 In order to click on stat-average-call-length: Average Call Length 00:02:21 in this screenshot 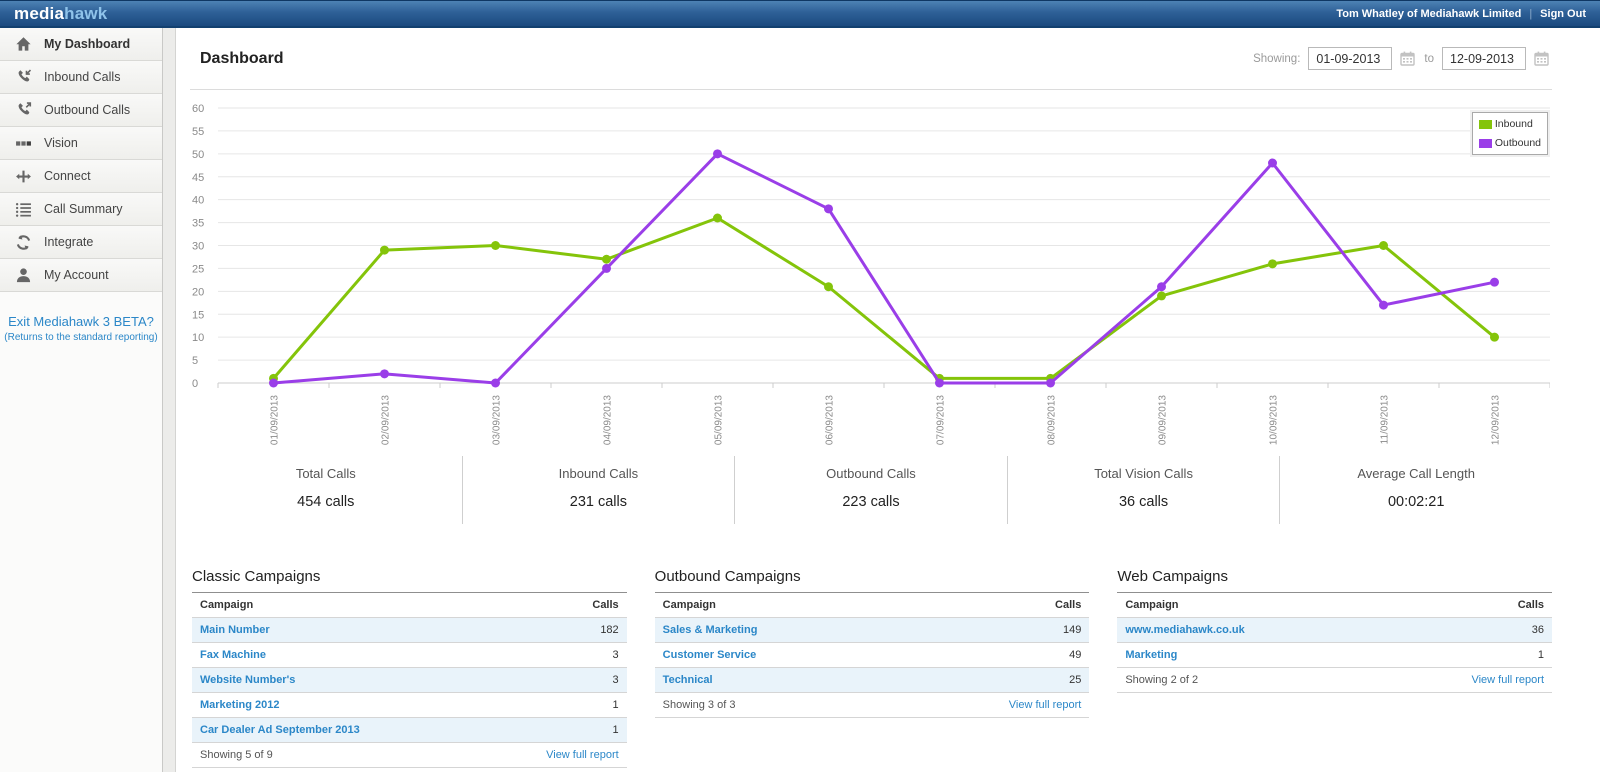, I will do `click(1415, 490)`.